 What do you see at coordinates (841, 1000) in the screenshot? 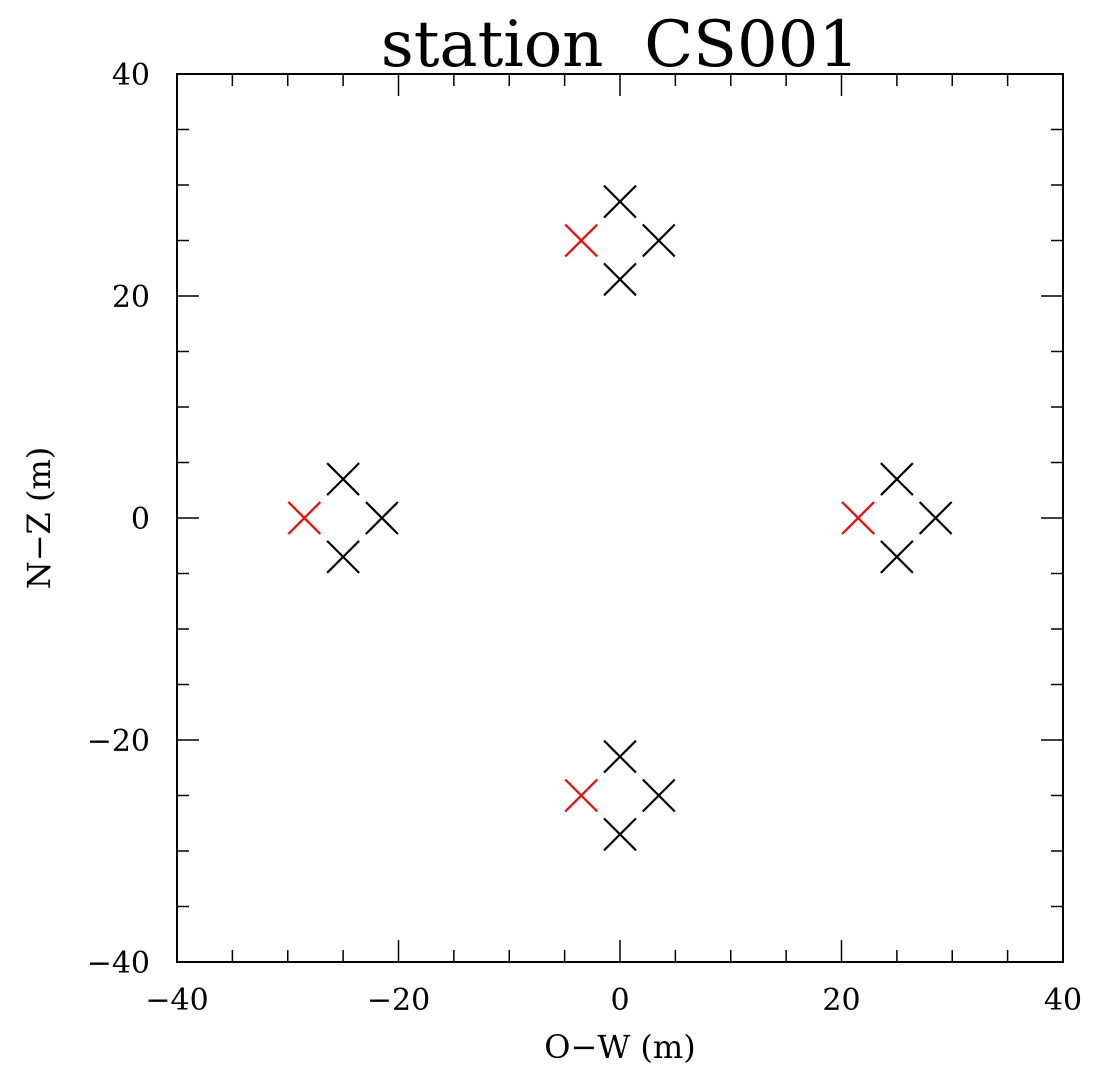
I see `x-tick-label: 20` at bounding box center [841, 1000].